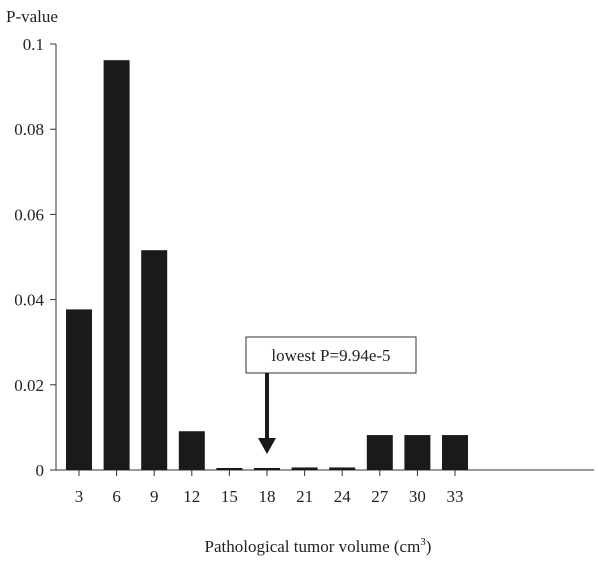 Image resolution: width=598 pixels, height=564 pixels. What do you see at coordinates (267, 496) in the screenshot?
I see `x-tick-label: 18` at bounding box center [267, 496].